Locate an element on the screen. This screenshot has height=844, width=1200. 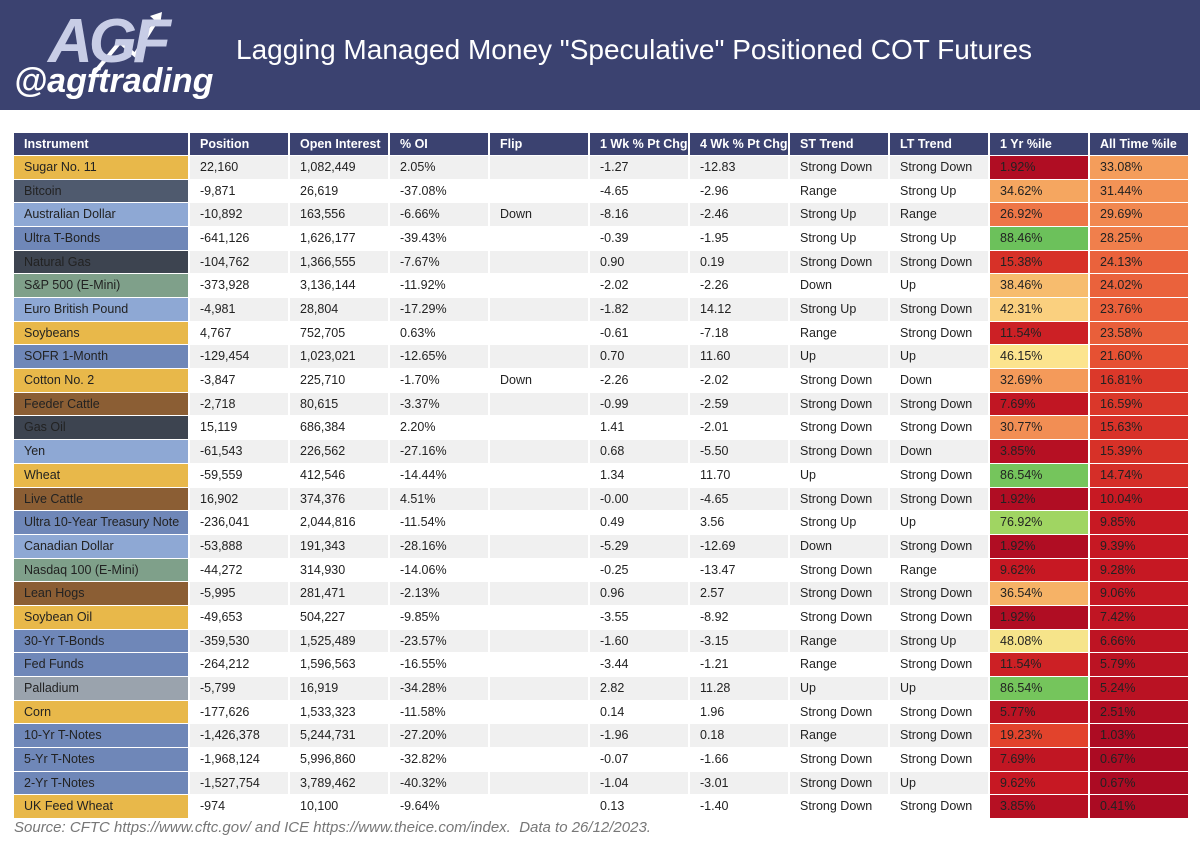
table-cell: 281,471 is located at coordinates (339, 593).